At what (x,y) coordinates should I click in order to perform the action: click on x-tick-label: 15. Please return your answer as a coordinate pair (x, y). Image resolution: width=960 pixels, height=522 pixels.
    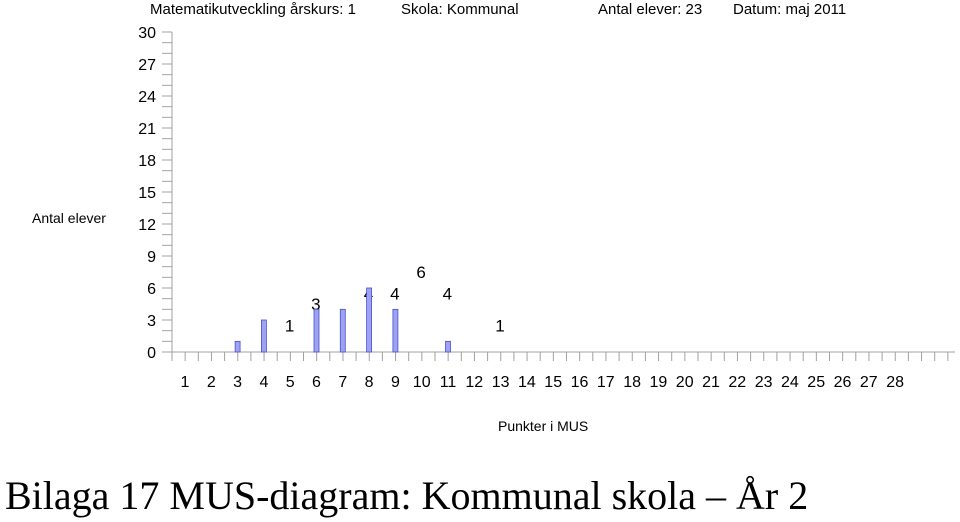
    Looking at the image, I should click on (553, 382).